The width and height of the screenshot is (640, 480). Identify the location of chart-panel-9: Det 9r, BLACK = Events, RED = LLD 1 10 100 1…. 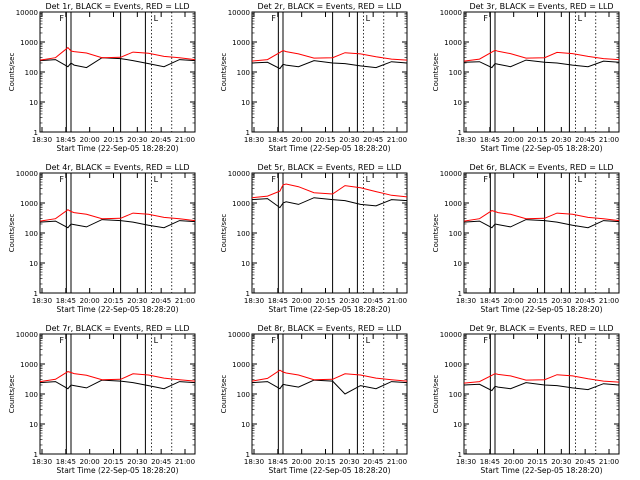
(526, 399).